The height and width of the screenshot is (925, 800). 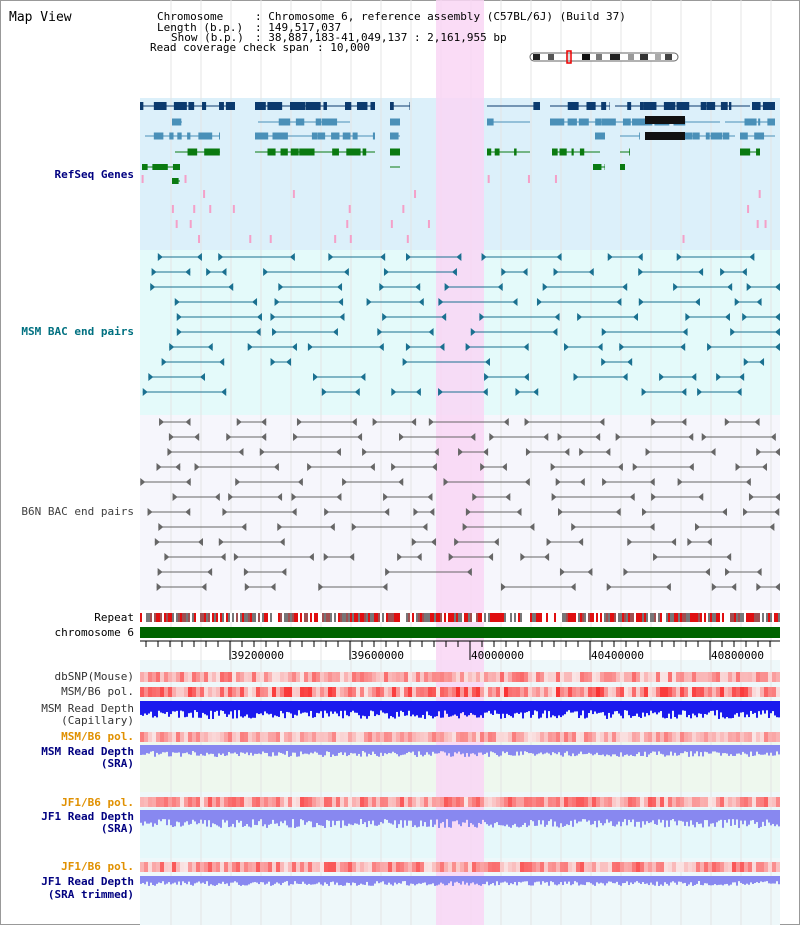 What do you see at coordinates (77, 511) in the screenshot?
I see `b6n-bac-label: B6N BAC end pairs` at bounding box center [77, 511].